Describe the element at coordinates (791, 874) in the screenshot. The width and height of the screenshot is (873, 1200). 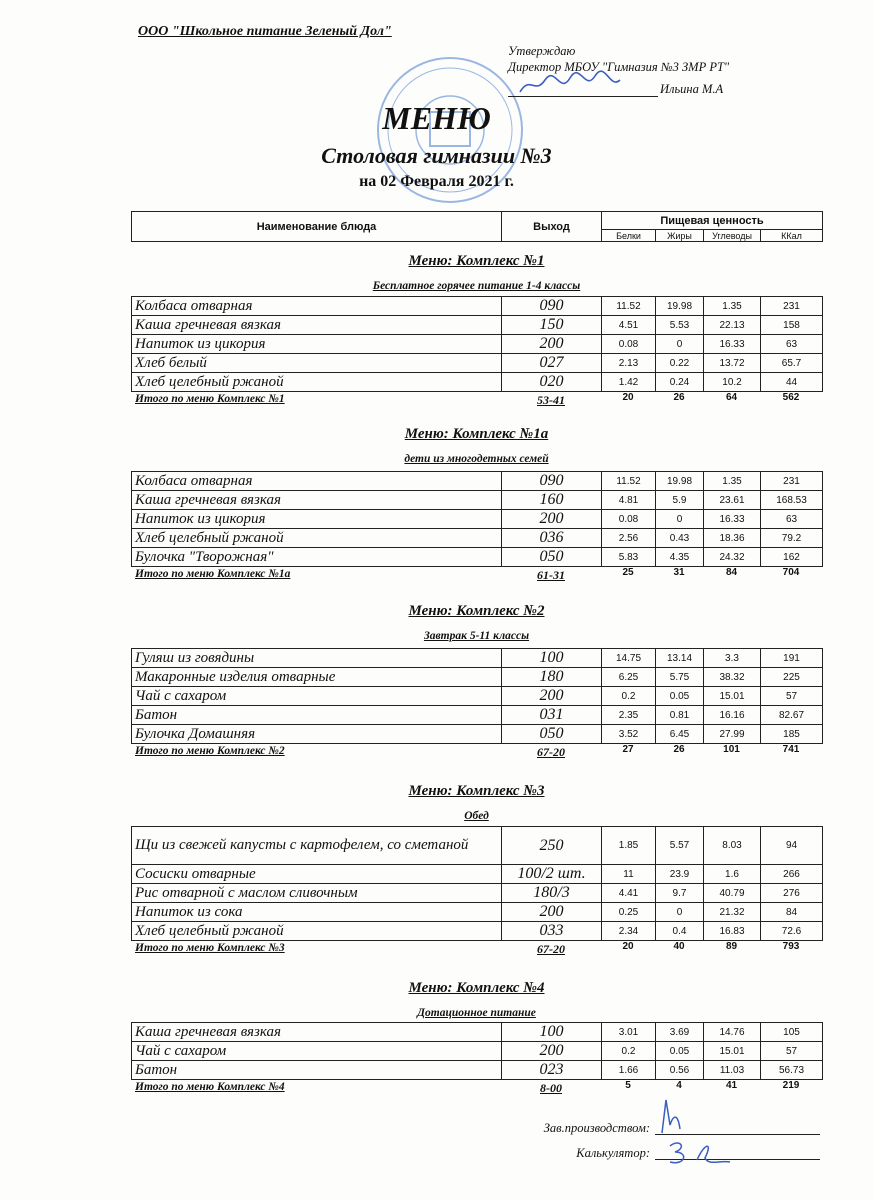
I see `kcal: 266` at that location.